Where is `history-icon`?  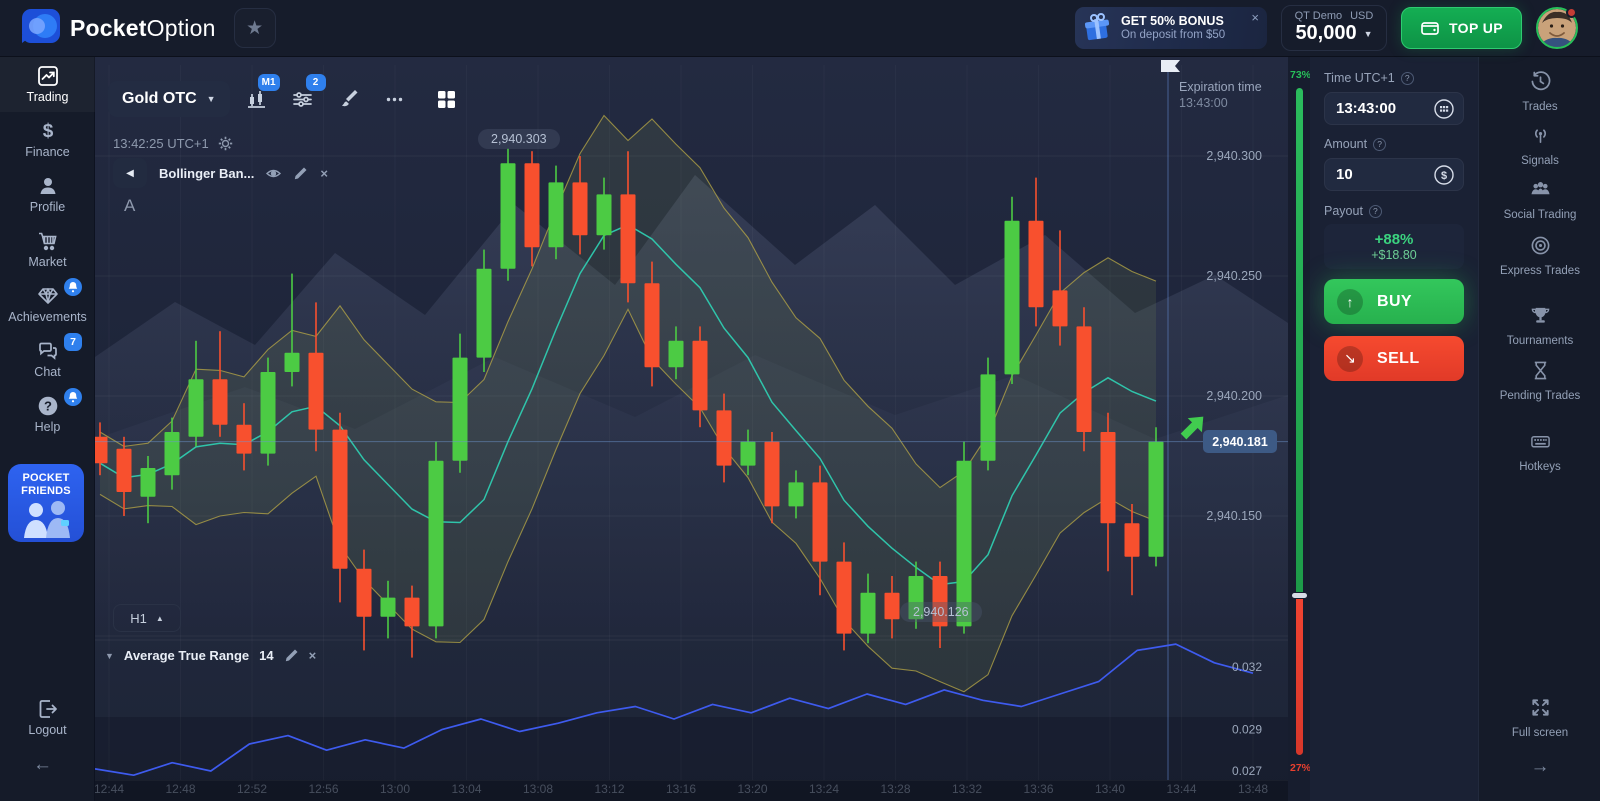 history-icon is located at coordinates (1539, 85).